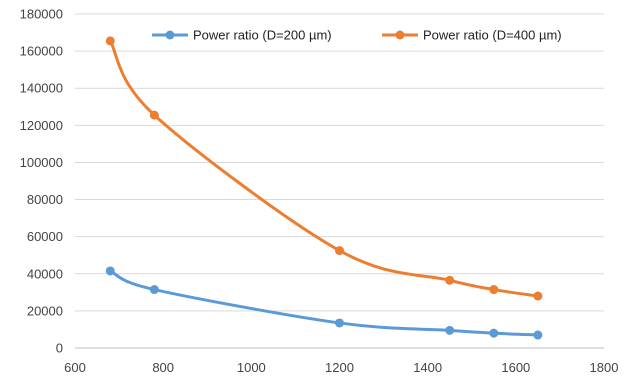 The height and width of the screenshot is (383, 634). I want to click on y-tick-label: 60000, so click(45, 236).